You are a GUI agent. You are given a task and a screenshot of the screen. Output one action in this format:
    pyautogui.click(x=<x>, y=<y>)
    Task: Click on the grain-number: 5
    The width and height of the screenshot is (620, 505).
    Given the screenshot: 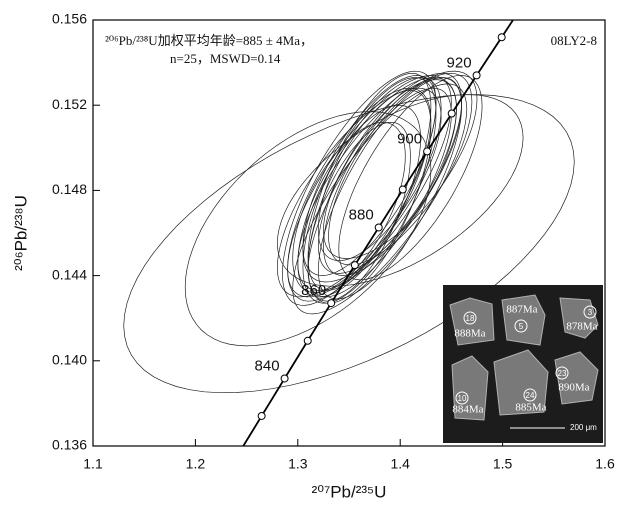 What is the action you would take?
    pyautogui.click(x=521, y=326)
    